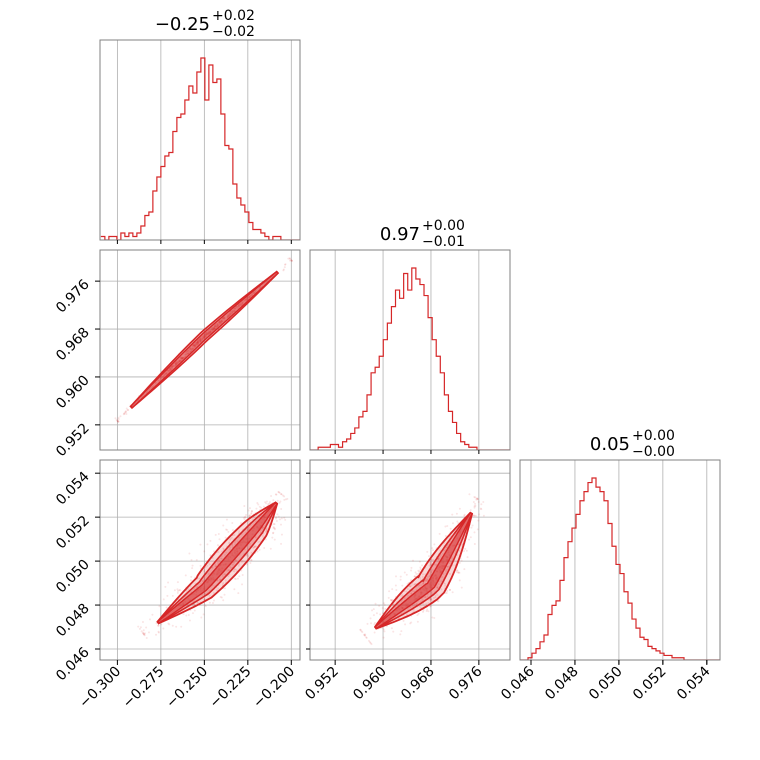 This screenshot has width=760, height=760. Describe the element at coordinates (231, 688) in the screenshot. I see `x-tick-label: −0.225` at that location.